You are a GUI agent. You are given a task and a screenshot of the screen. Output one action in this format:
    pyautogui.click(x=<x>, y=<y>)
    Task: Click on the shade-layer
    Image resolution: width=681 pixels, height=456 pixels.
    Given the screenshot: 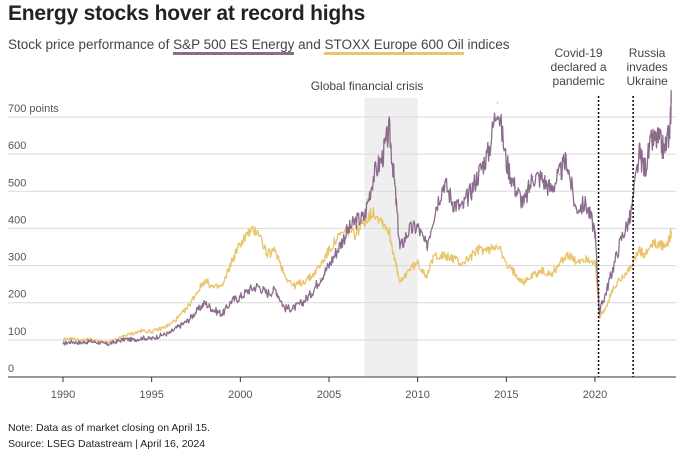 What is the action you would take?
    pyautogui.click(x=391, y=237)
    